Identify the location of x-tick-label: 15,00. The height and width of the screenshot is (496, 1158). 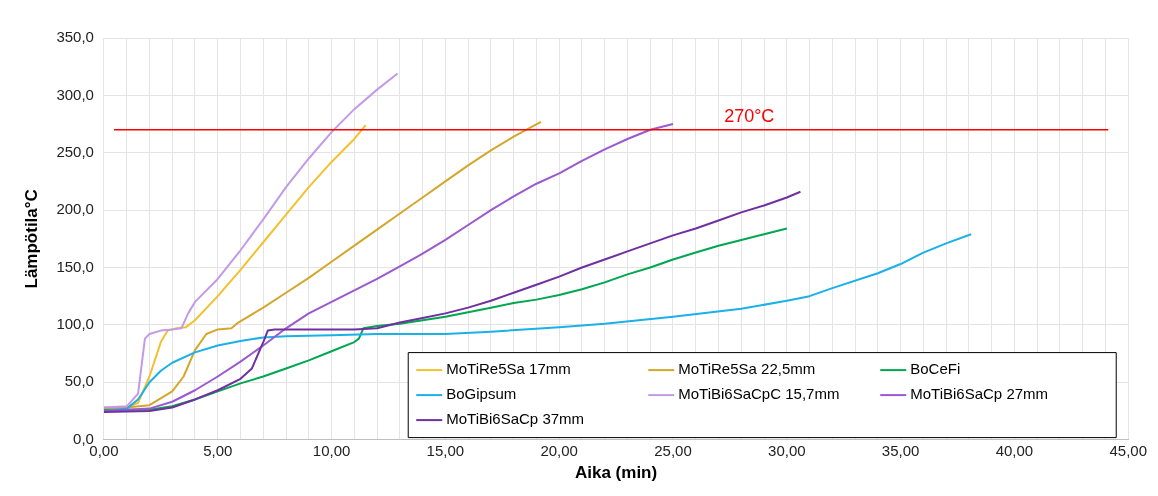
(445, 450).